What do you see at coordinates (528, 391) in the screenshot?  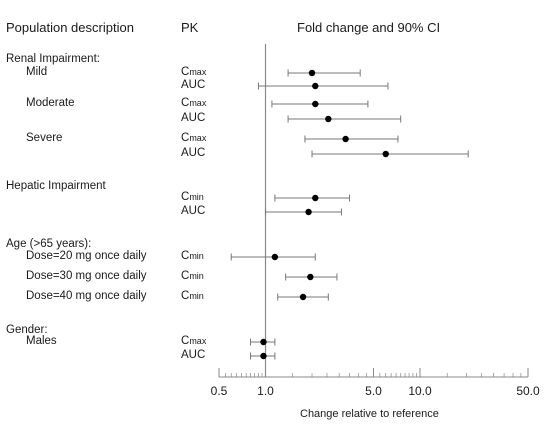 I see `x-tick-label: 50.0` at bounding box center [528, 391].